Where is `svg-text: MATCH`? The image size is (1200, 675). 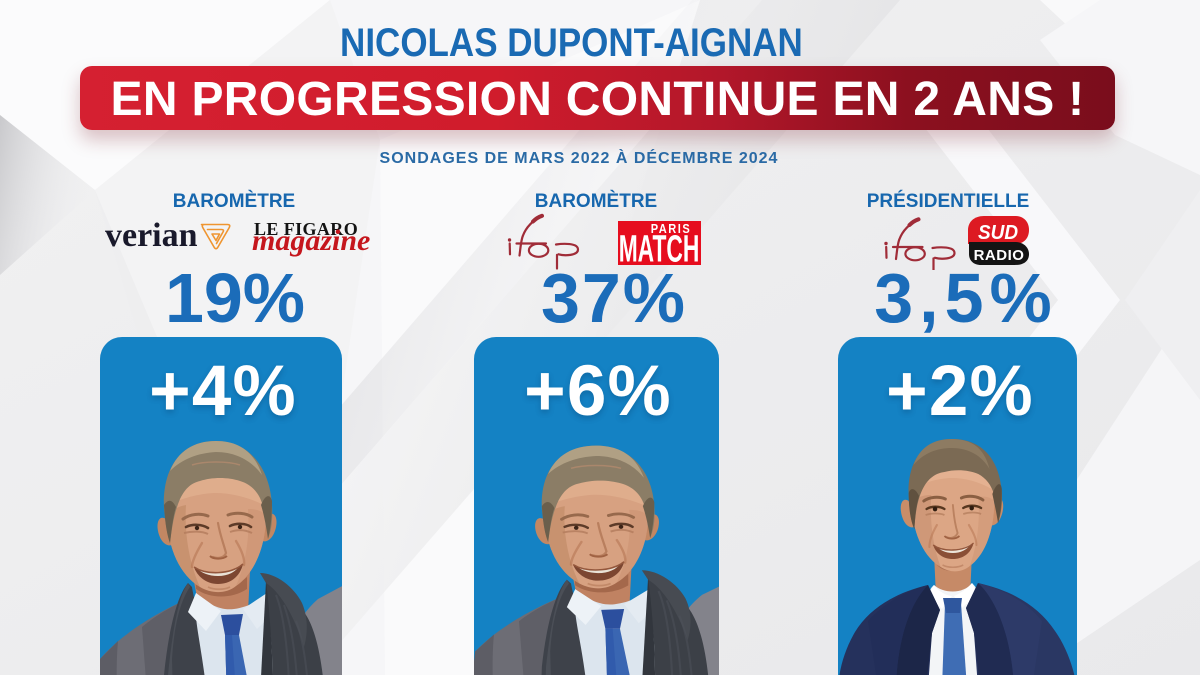 svg-text: MATCH is located at coordinates (659, 249).